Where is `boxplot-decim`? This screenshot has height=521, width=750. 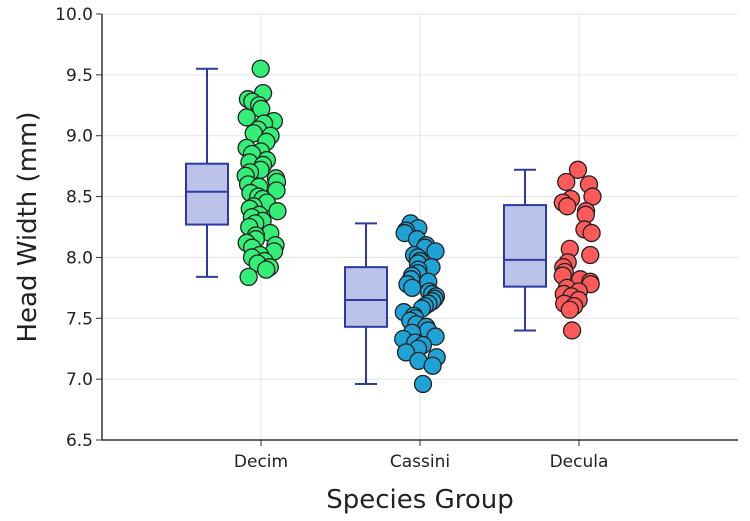
boxplot-decim is located at coordinates (207, 172).